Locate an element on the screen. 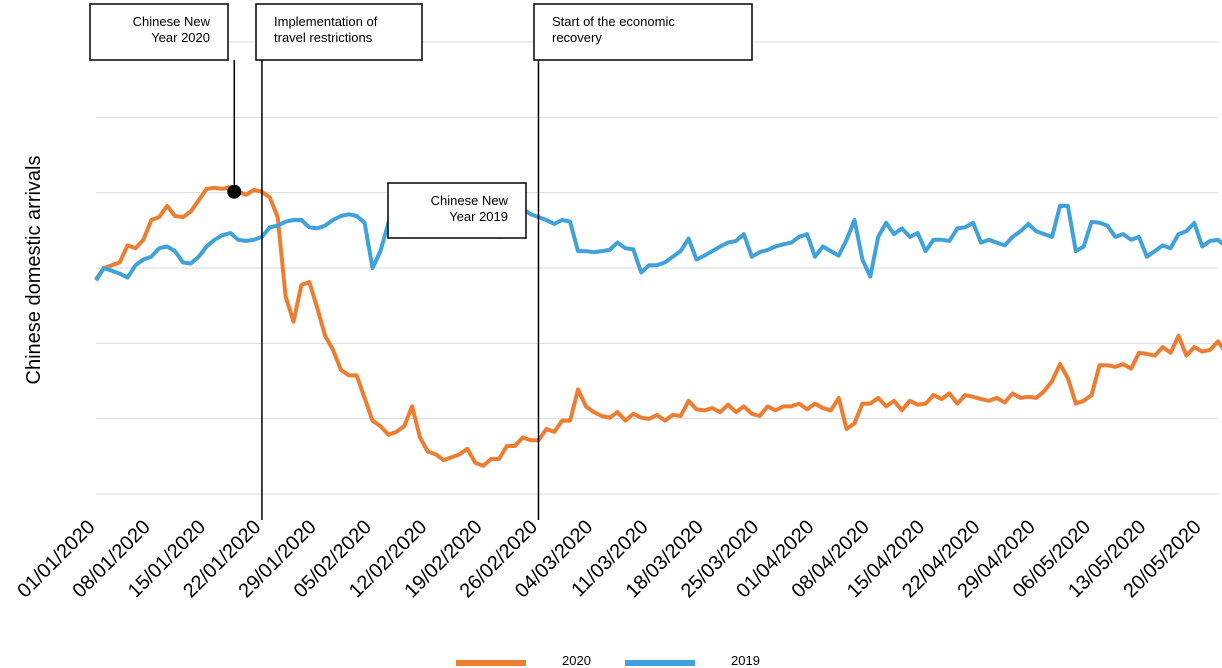  annotation-text: recovery is located at coordinates (577, 37).